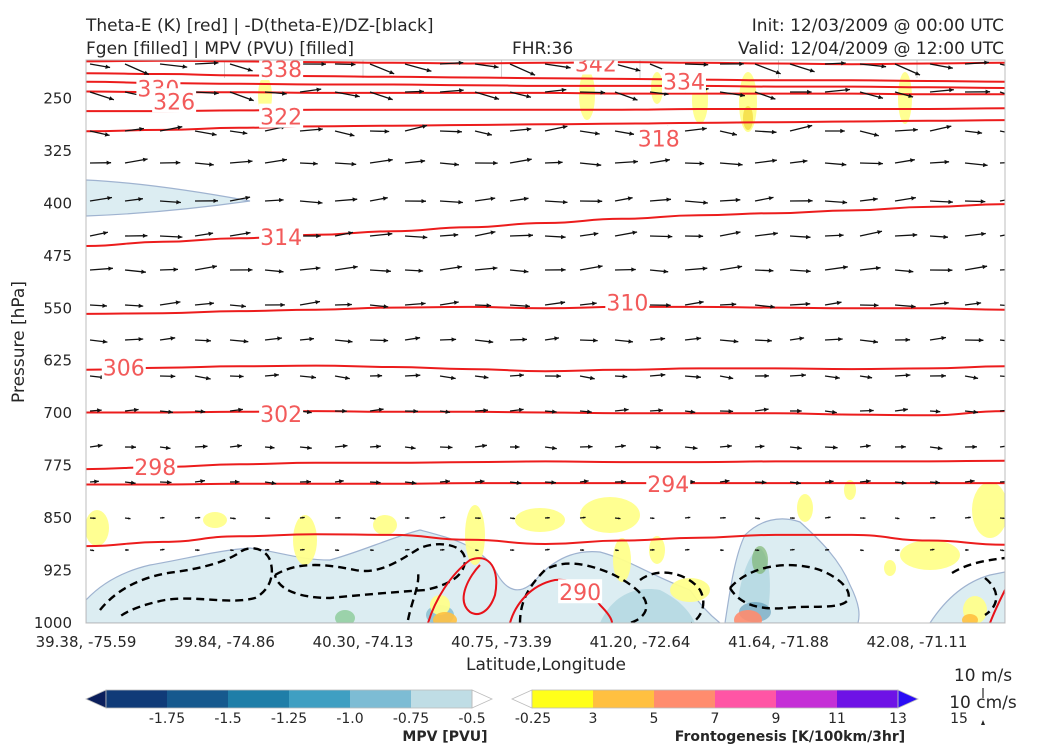 The image size is (1050, 750). I want to click on theta-e-label-text: 314, so click(281, 238).